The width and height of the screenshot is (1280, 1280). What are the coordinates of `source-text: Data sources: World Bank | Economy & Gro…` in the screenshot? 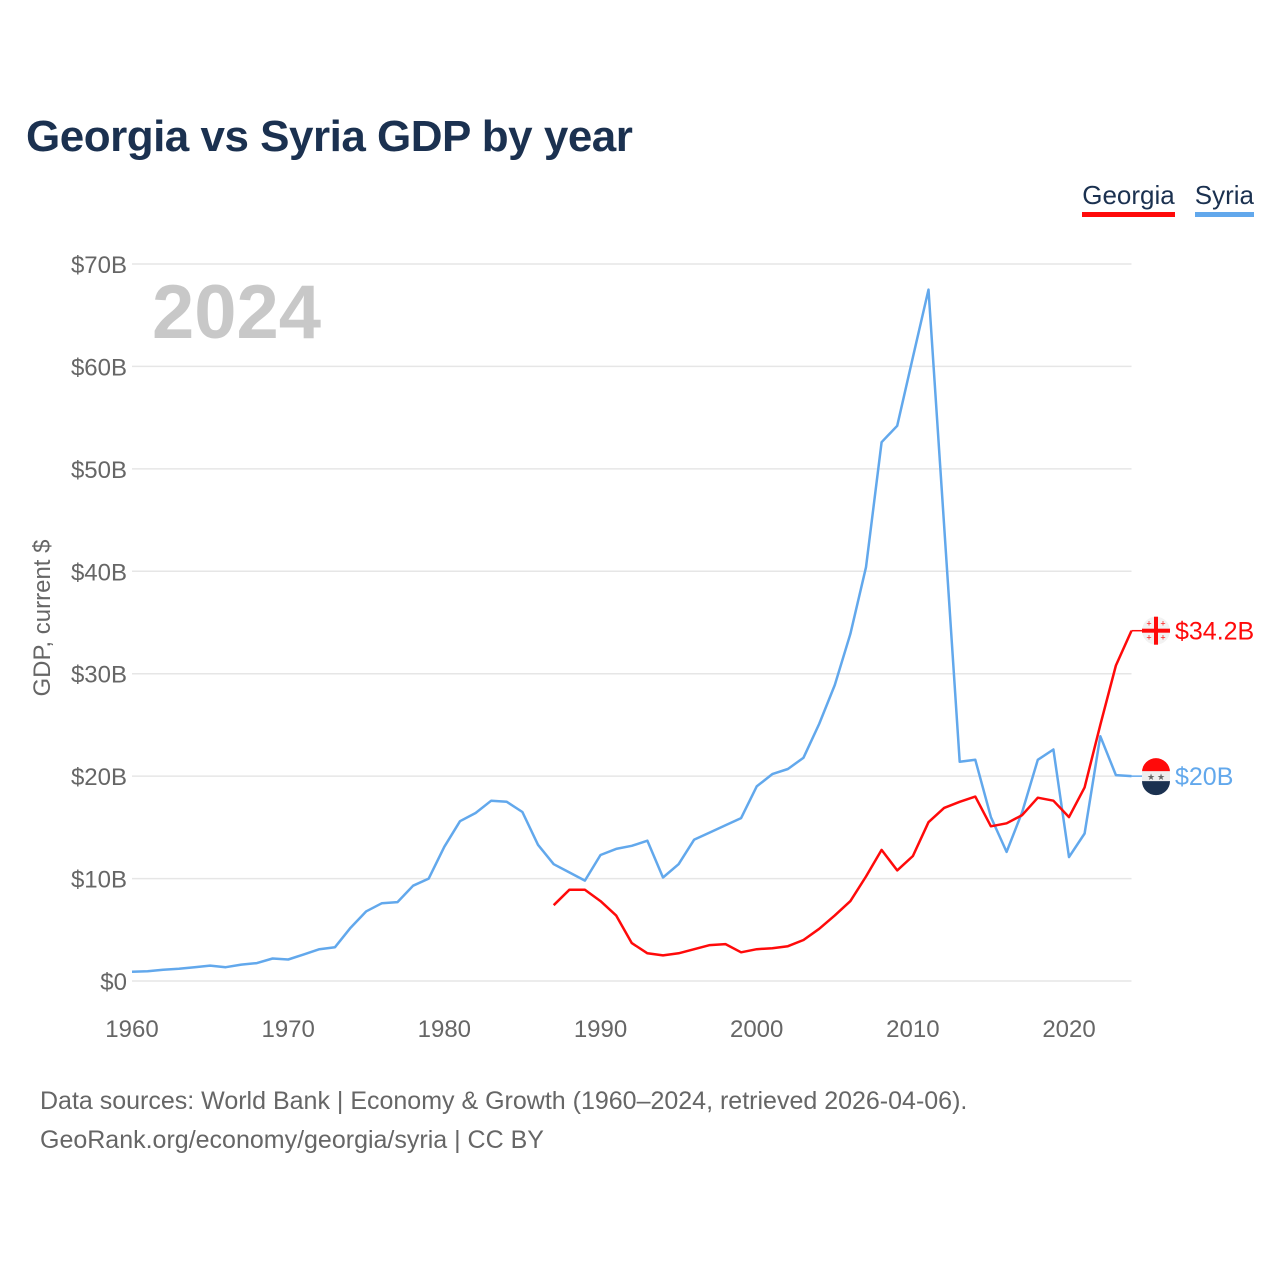 It's located at (504, 1101).